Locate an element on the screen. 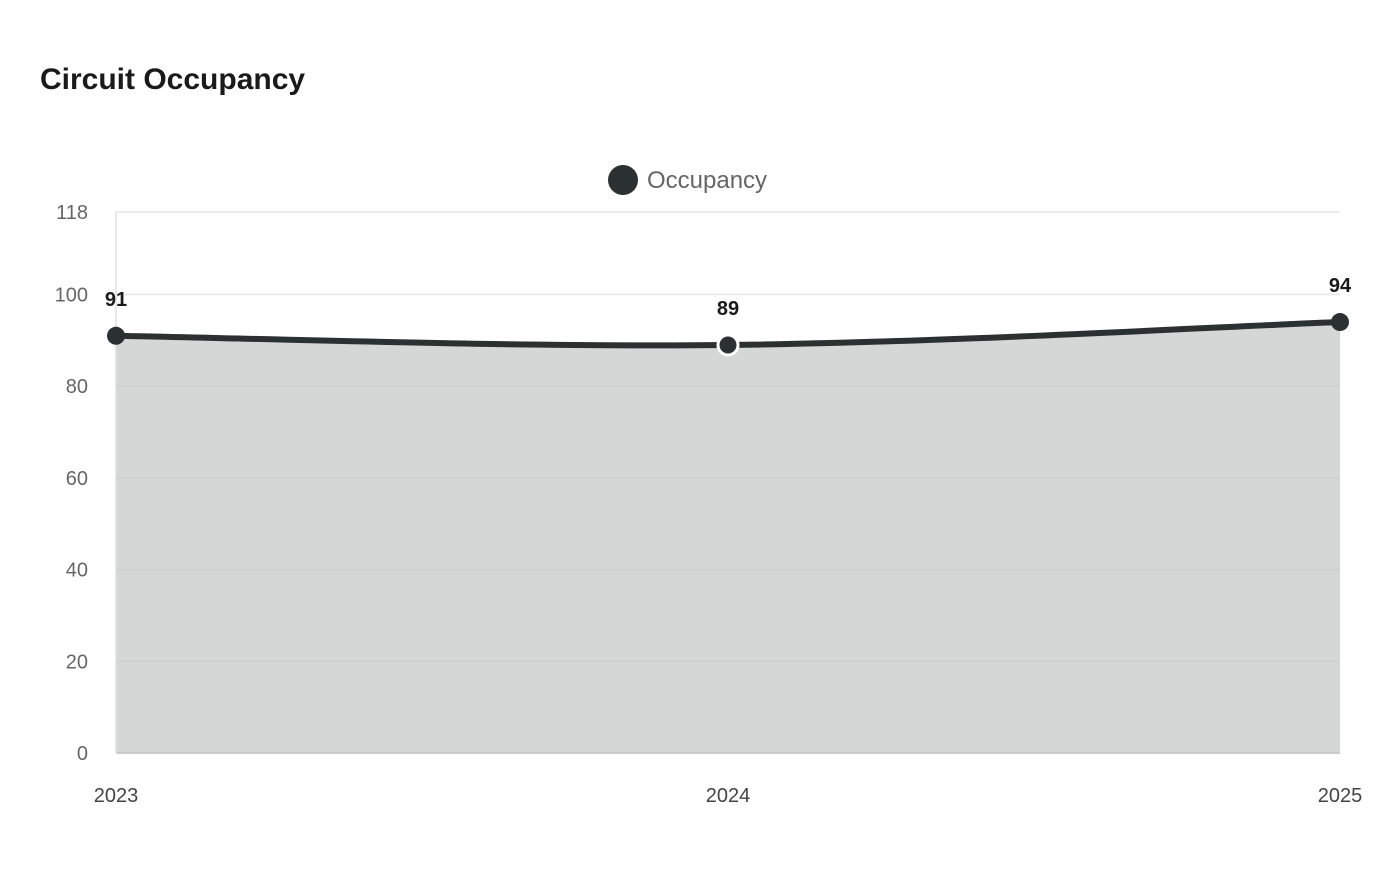 This screenshot has width=1400, height=880. data-label-2024: 89 is located at coordinates (728, 309).